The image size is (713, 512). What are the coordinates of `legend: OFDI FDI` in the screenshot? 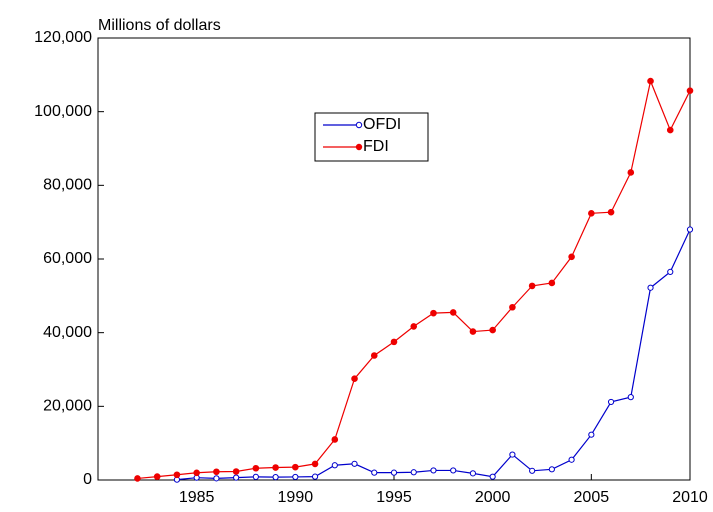 It's located at (371, 137).